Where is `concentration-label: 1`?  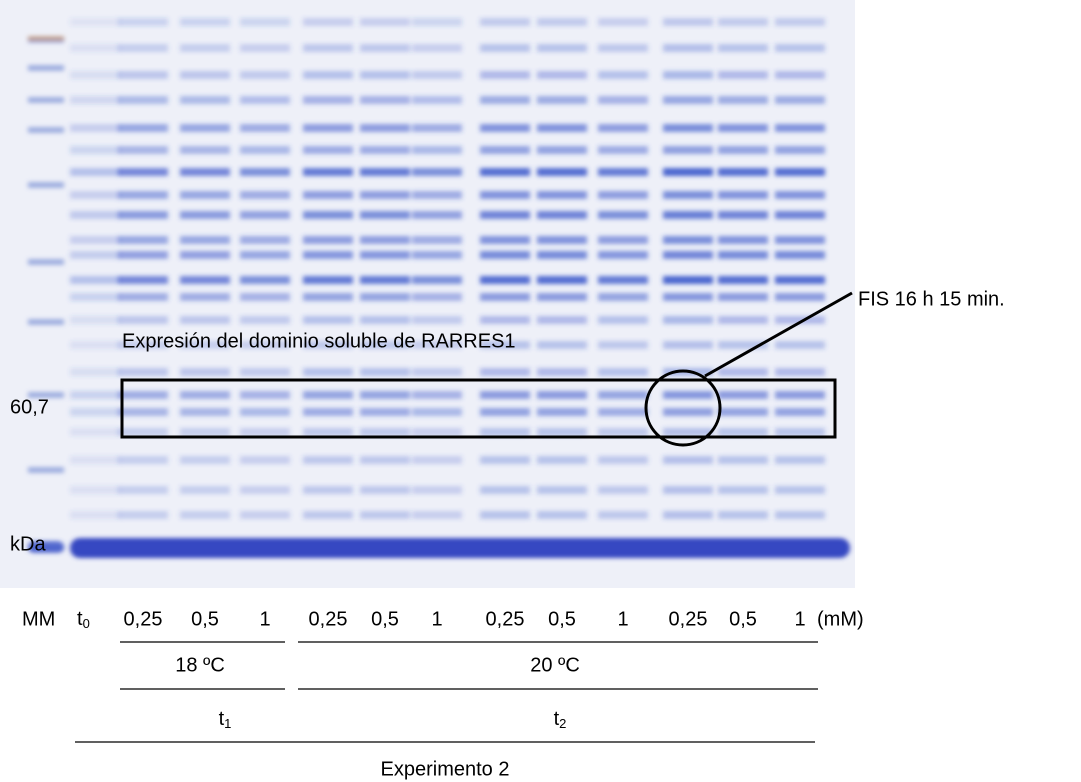
concentration-label: 1 is located at coordinates (799, 619).